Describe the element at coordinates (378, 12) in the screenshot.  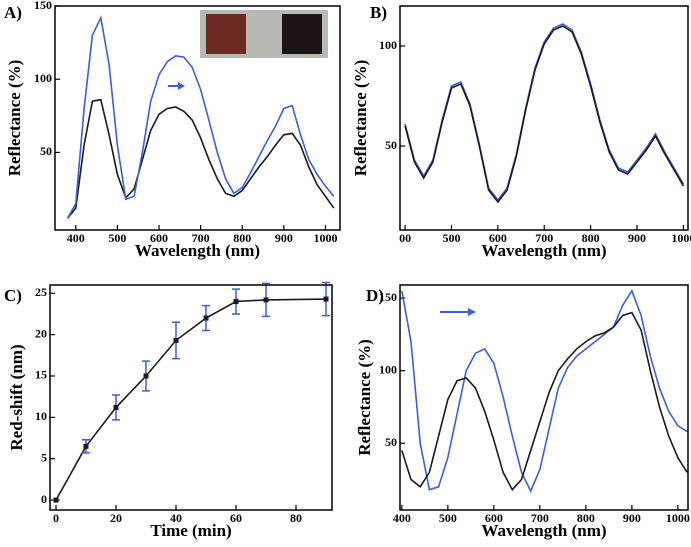
I see `panel-label: B)` at that location.